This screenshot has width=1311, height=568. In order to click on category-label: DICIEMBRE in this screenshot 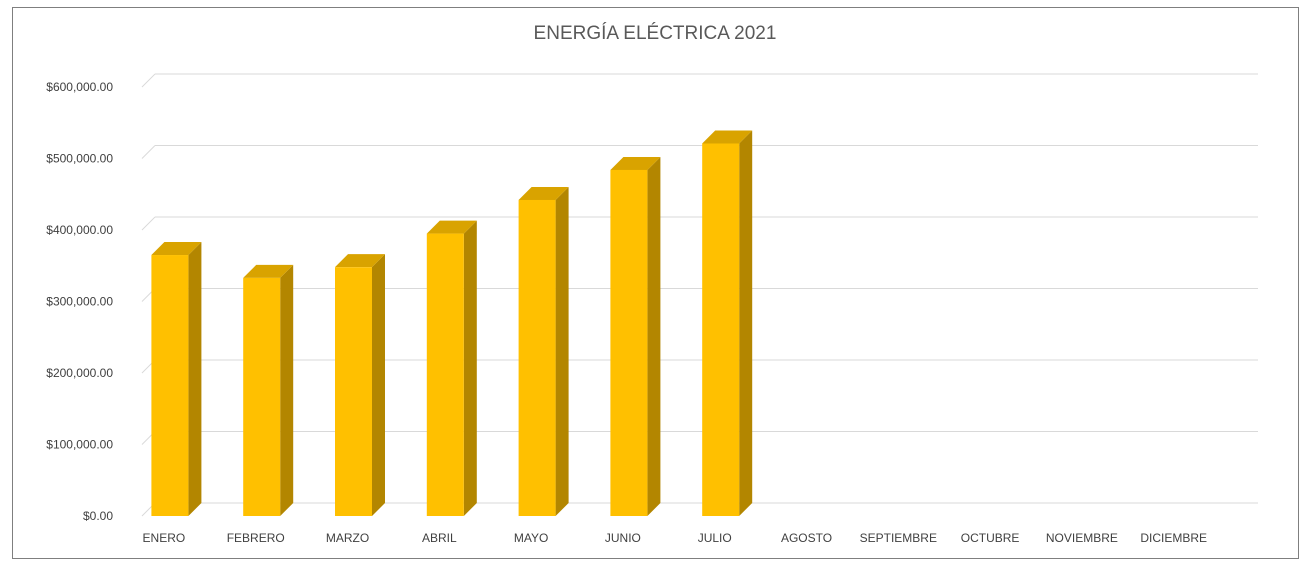, I will do `click(1173, 538)`.